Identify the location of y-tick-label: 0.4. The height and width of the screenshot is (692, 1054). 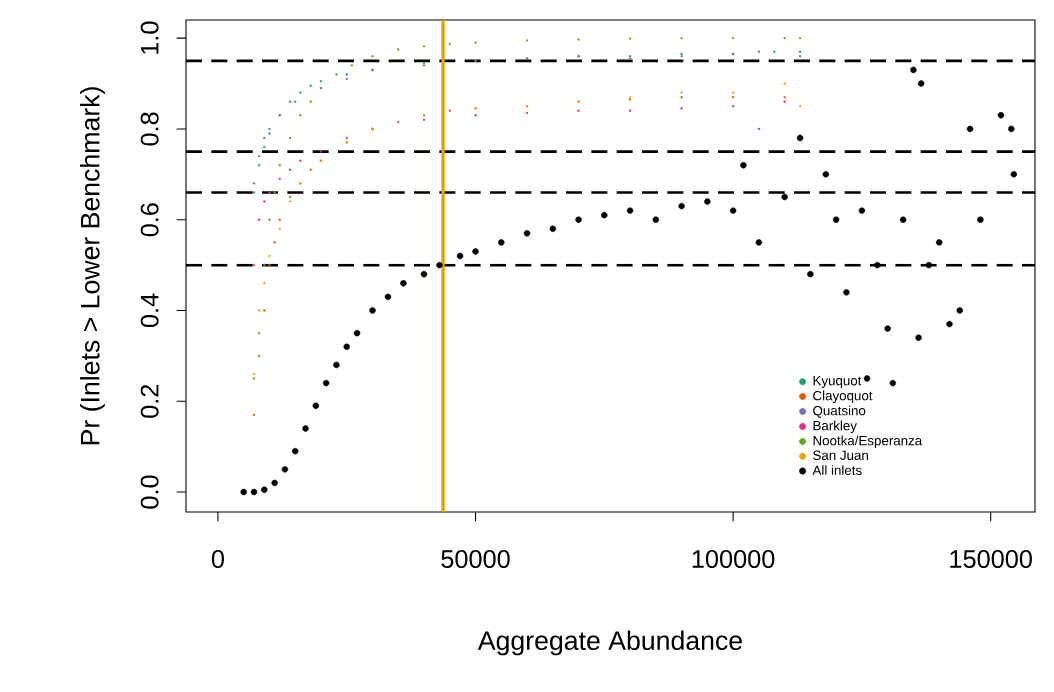
(149, 310).